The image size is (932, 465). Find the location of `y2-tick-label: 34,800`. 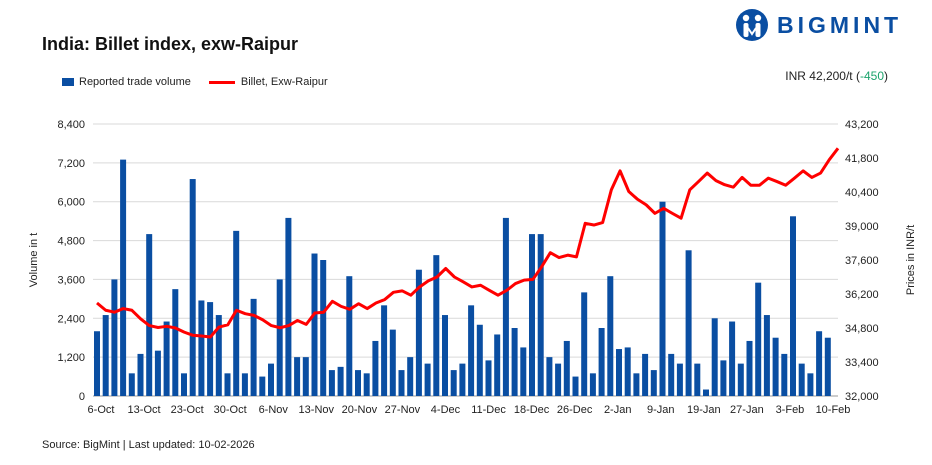

y2-tick-label: 34,800 is located at coordinates (862, 329).